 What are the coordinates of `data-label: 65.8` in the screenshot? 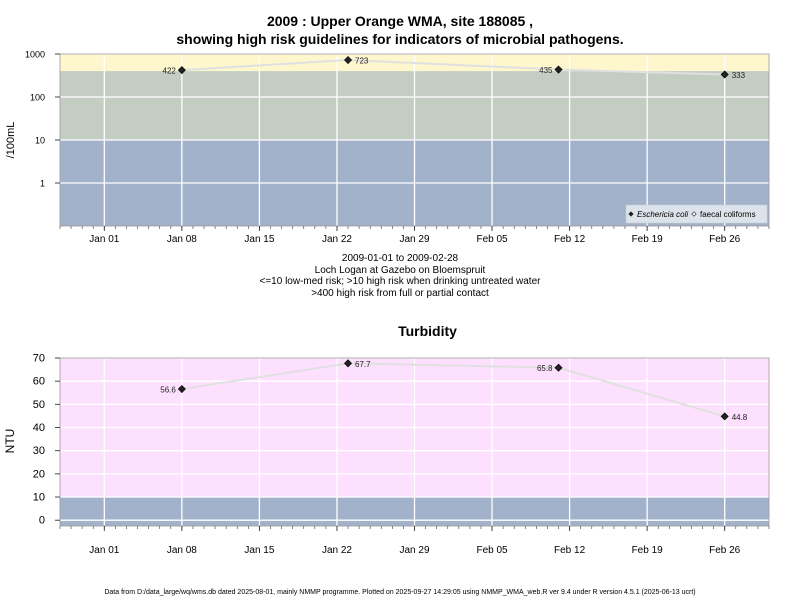 It's located at (545, 368).